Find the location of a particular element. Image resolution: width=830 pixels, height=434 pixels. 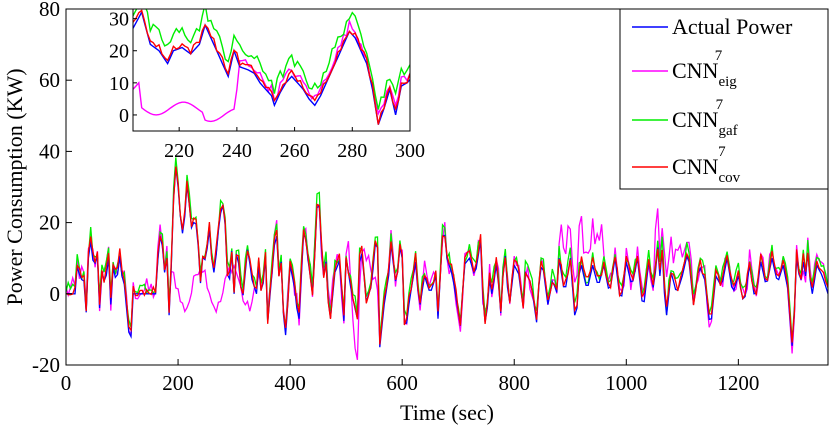

inset-x-tick-label: 260 is located at coordinates (295, 151).